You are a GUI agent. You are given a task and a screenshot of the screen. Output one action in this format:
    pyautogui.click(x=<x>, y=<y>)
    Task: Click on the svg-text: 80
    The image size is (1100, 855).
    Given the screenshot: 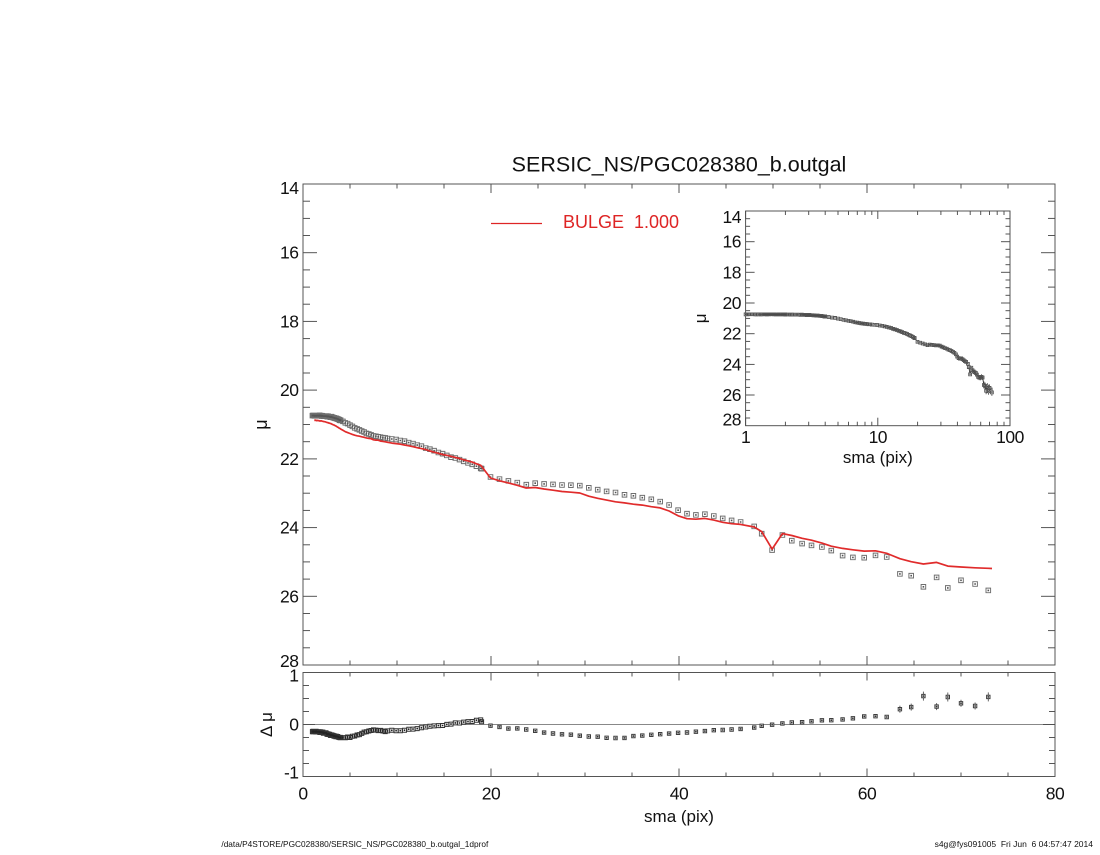 What is the action you would take?
    pyautogui.click(x=1055, y=794)
    